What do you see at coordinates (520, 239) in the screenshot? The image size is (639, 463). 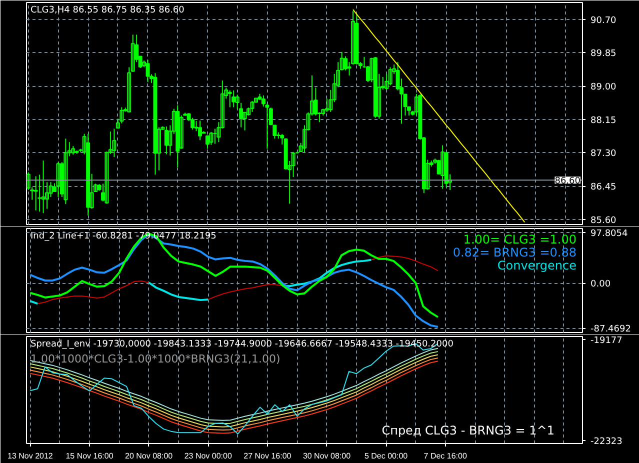 I see `text: 1.00= CLG3 =1.00` at bounding box center [520, 239].